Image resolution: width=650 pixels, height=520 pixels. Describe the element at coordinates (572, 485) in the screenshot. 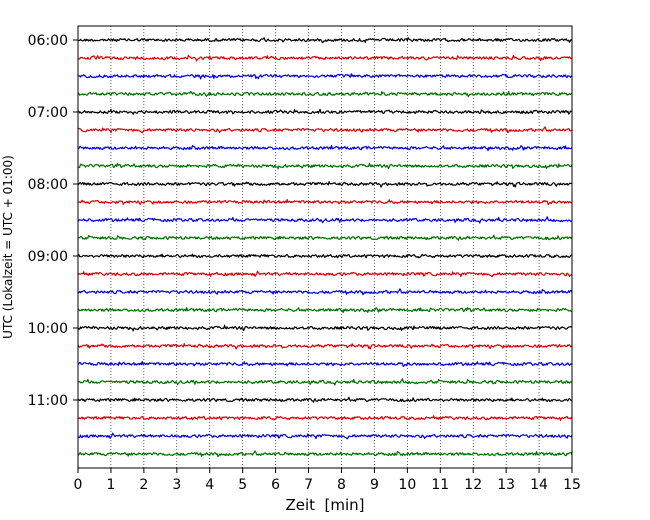

I see `x-tick-label-15: 15` at that location.